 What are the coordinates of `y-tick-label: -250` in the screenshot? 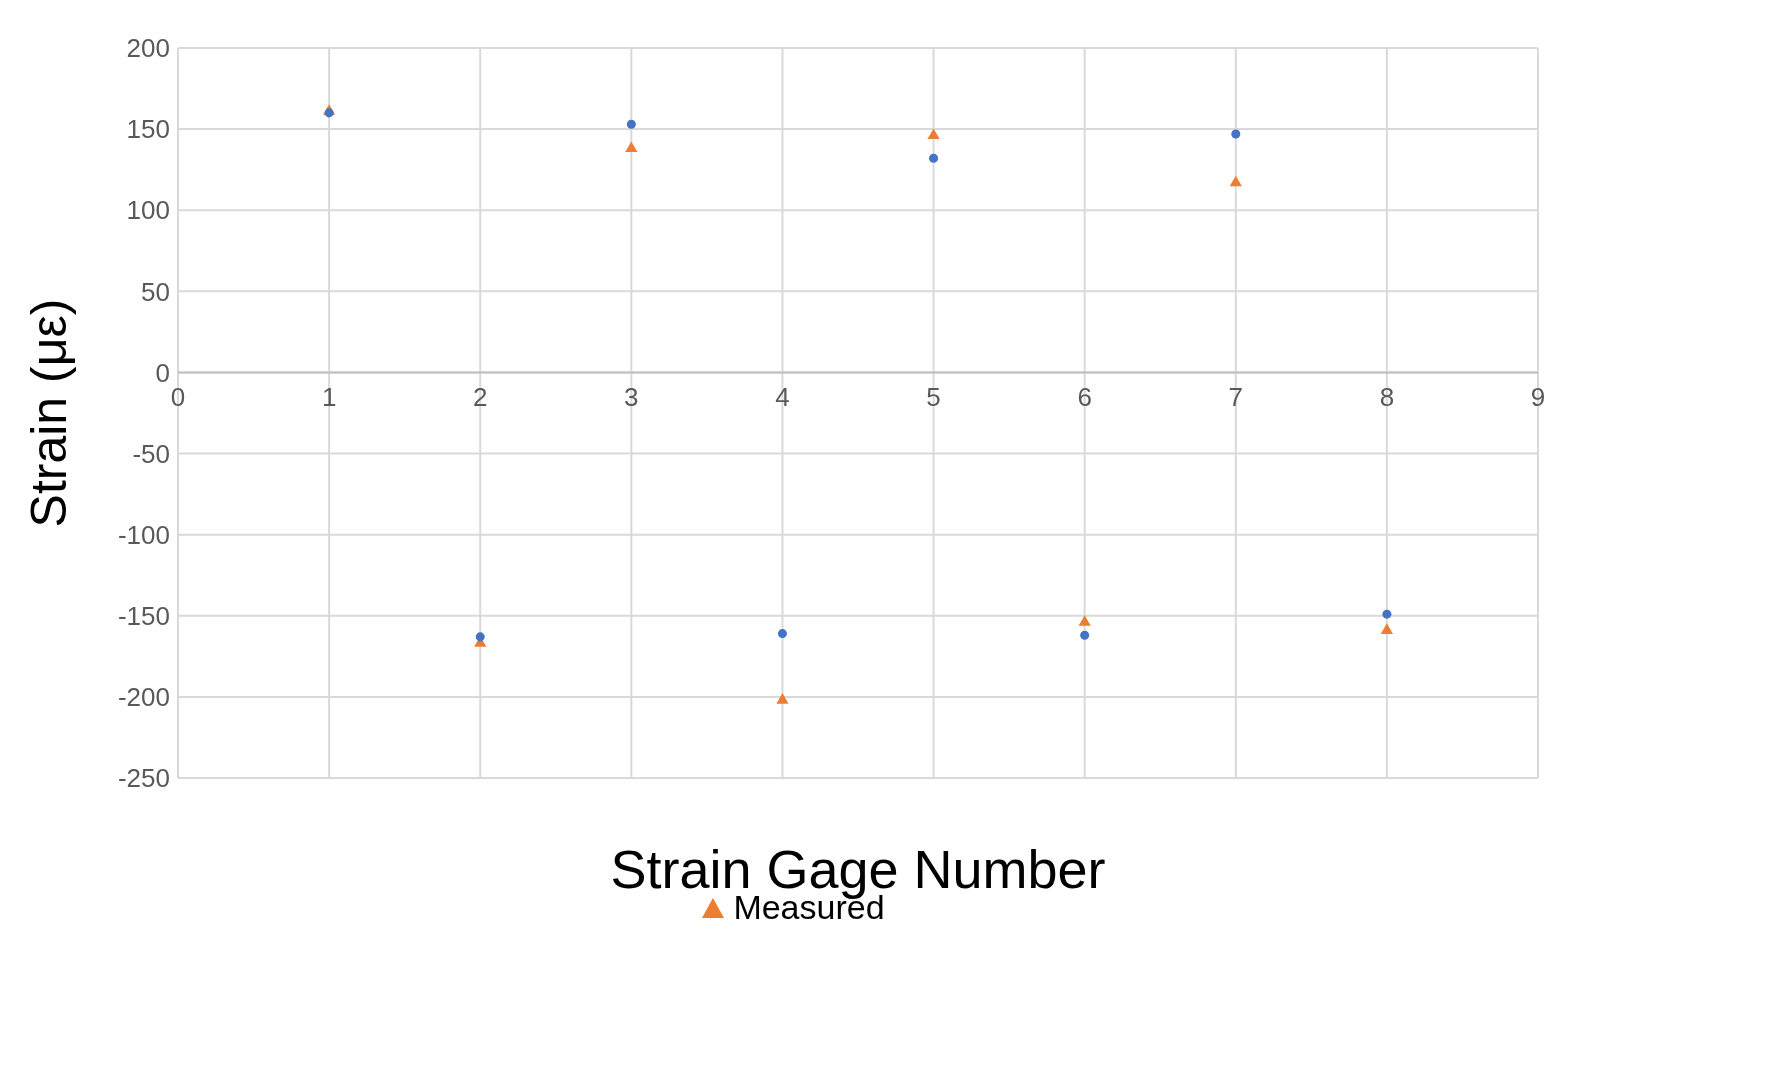 It's located at (143, 778).